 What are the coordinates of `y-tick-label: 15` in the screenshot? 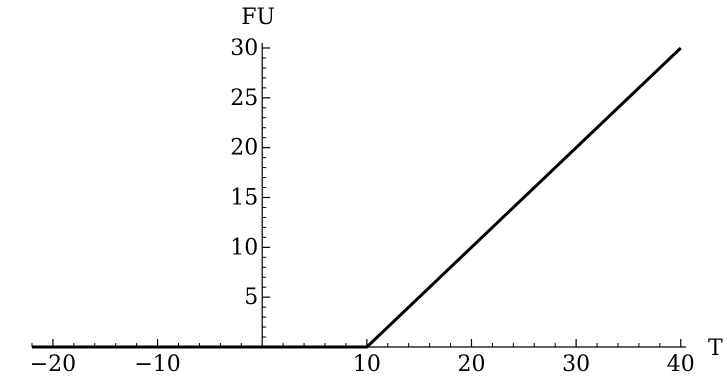 It's located at (244, 197).